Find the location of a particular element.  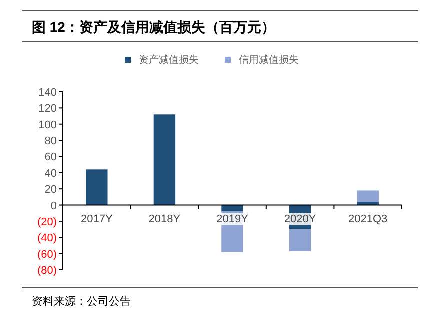

legend-label: 信用减值损失 is located at coordinates (269, 60).